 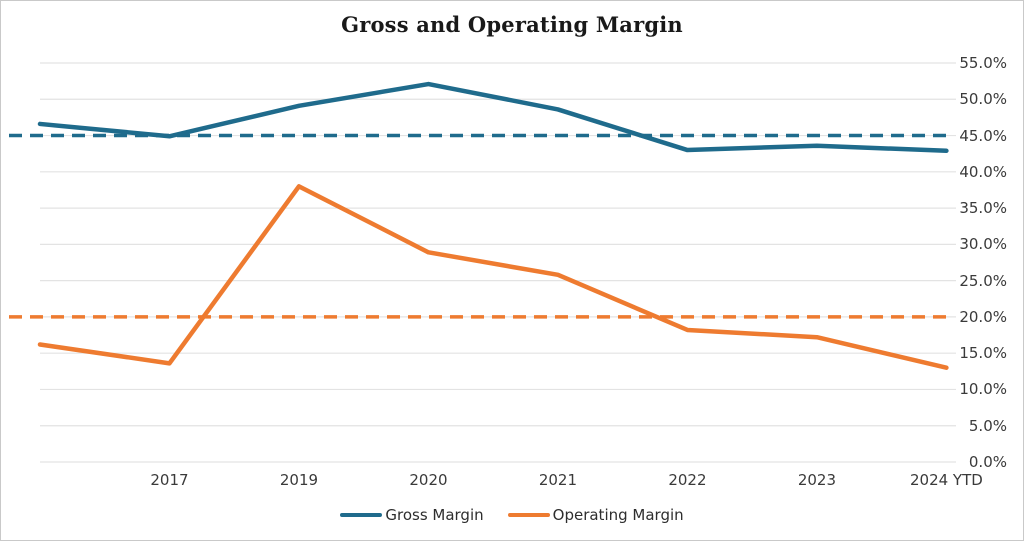 What do you see at coordinates (983, 316) in the screenshot?
I see `y-tick-label: 20.0%` at bounding box center [983, 316].